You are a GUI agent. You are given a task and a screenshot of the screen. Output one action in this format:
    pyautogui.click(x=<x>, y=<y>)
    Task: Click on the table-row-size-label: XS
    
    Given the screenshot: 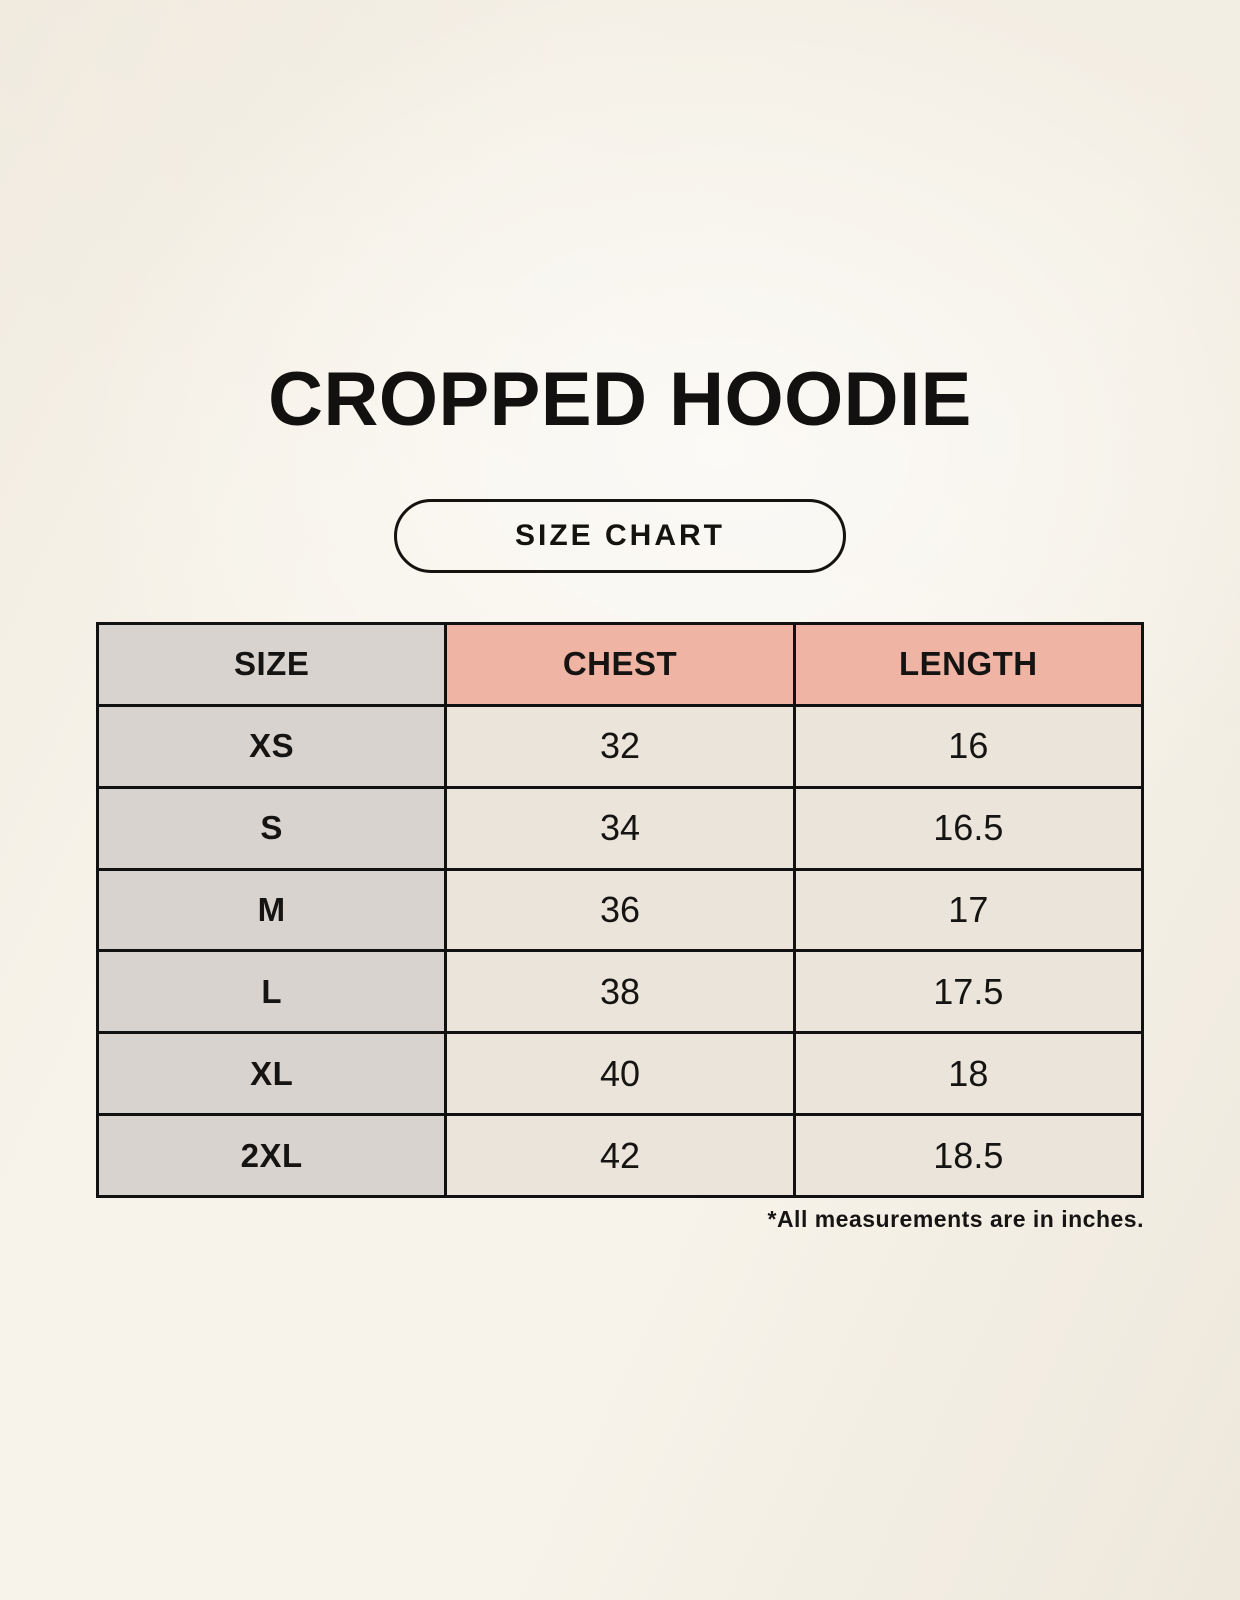 What is the action you would take?
    pyautogui.click(x=272, y=746)
    